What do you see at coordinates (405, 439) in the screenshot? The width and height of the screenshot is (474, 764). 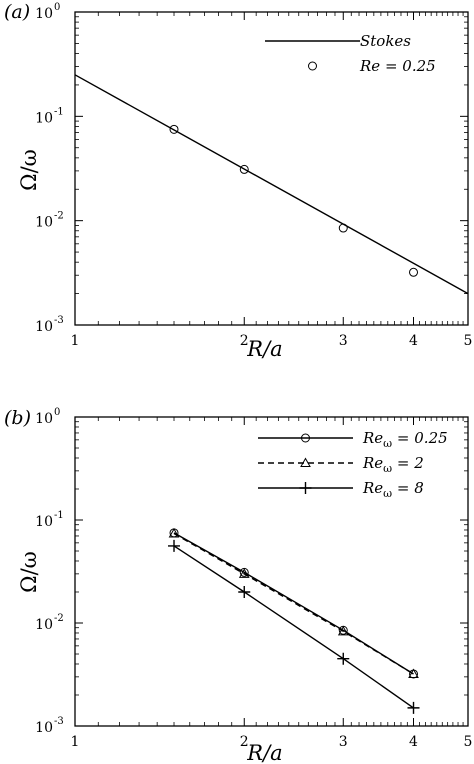 I see `legend-label: Reω = 0.25` at bounding box center [405, 439].